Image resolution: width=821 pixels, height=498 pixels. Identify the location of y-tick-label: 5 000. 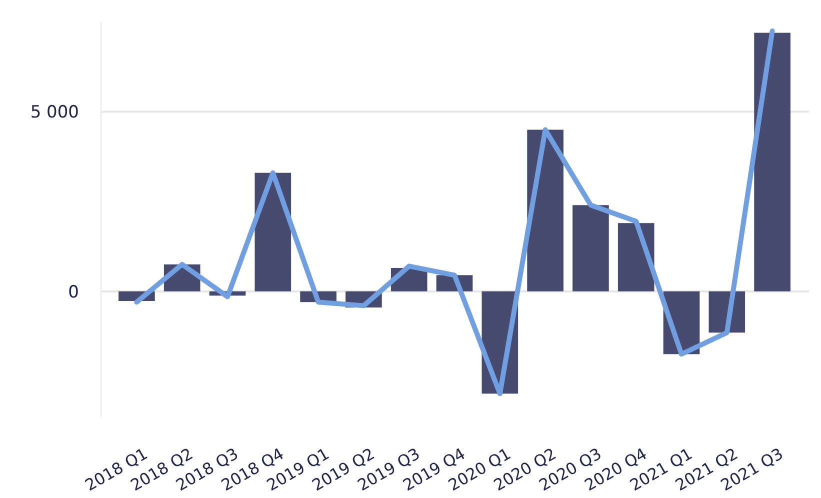
(54, 112).